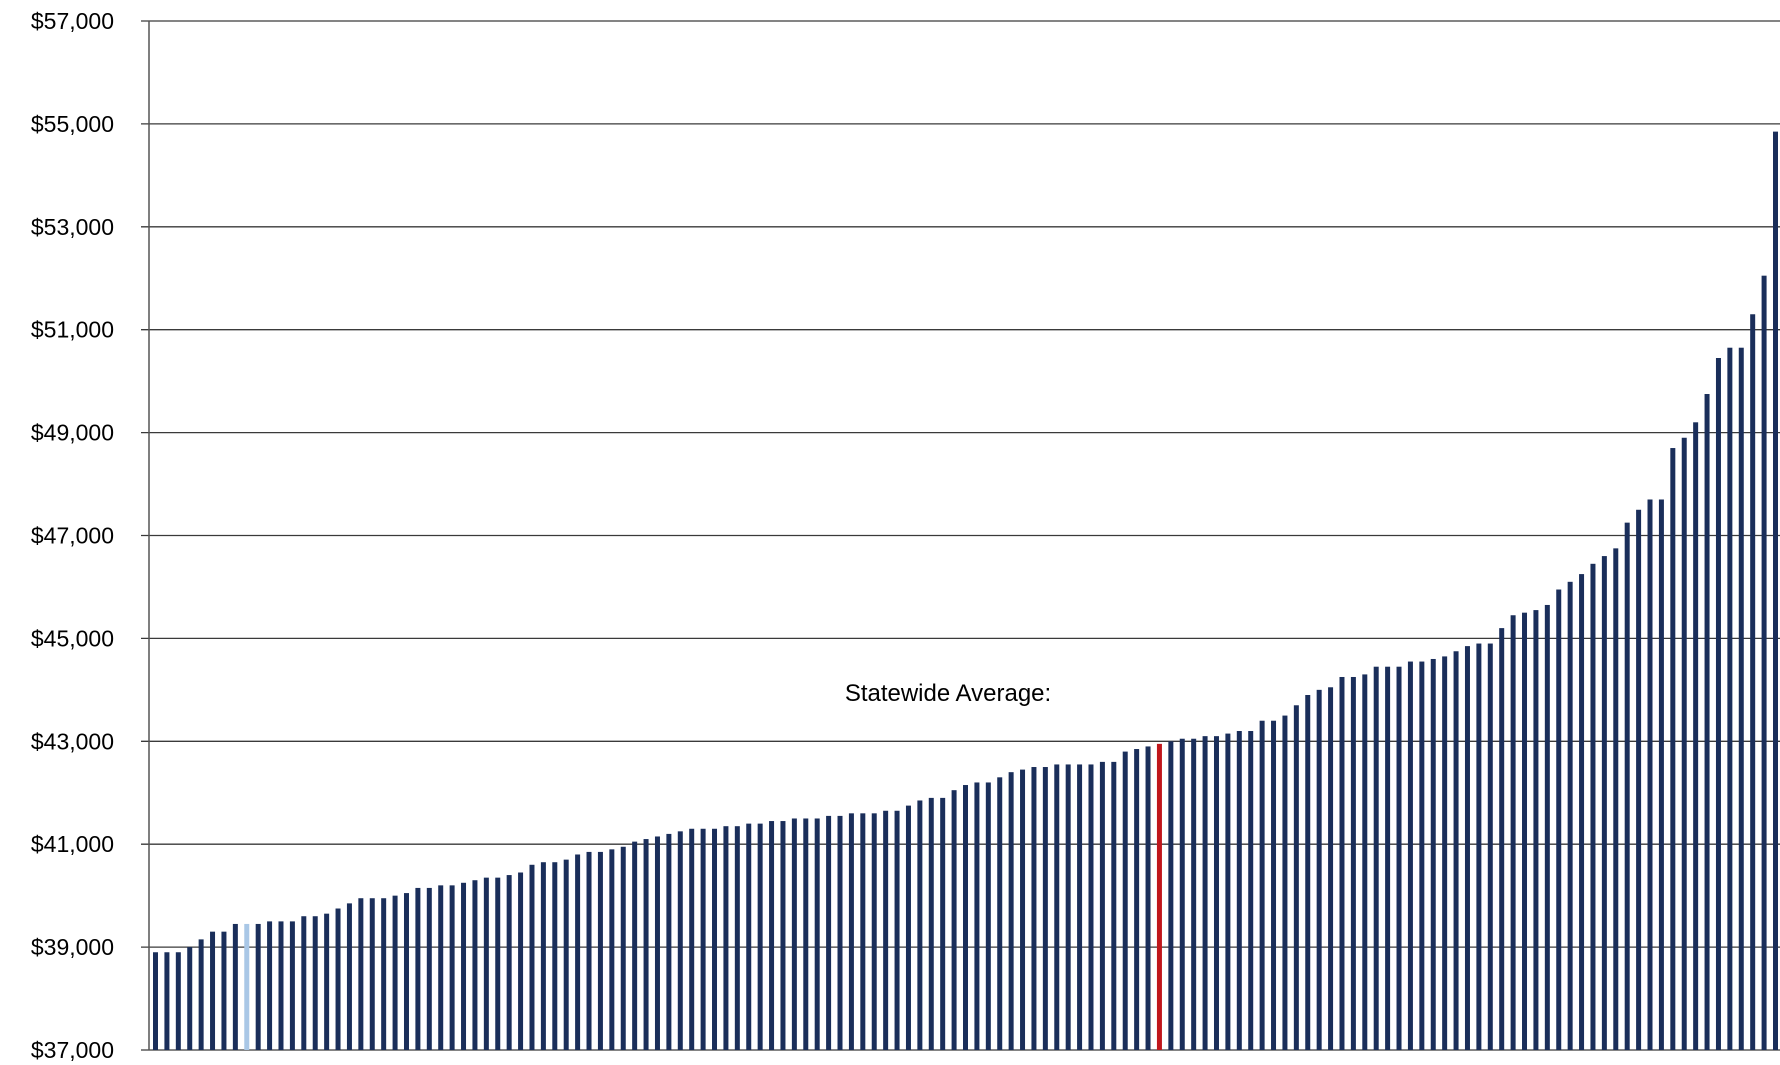 Image resolution: width=1780 pixels, height=1065 pixels. I want to click on statewide-average-annotation: Statewide Average:, so click(948, 693).